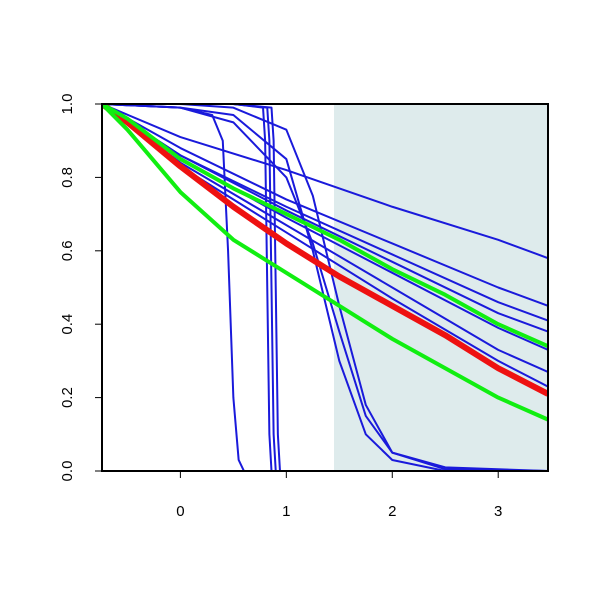 This screenshot has width=600, height=600. I want to click on x-tick-label: 3, so click(498, 511).